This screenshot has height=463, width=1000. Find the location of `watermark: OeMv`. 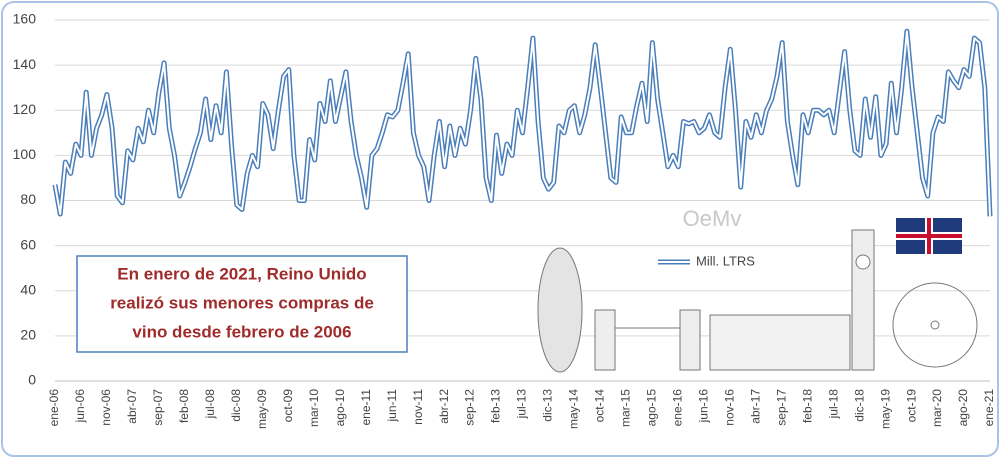

watermark: OeMv is located at coordinates (712, 218).